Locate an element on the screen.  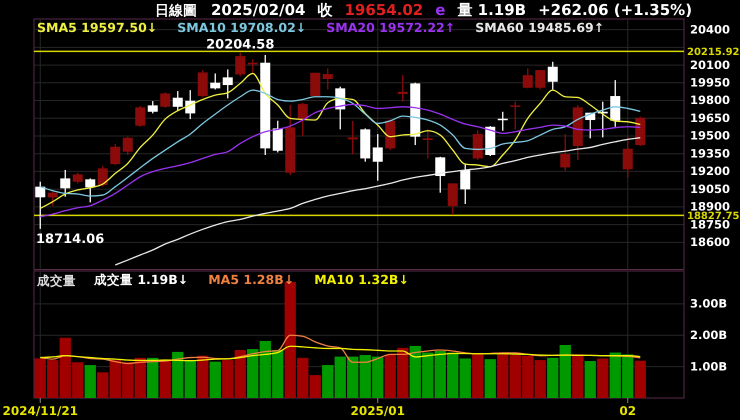
y-tick-label: 1.00B is located at coordinates (709, 366).